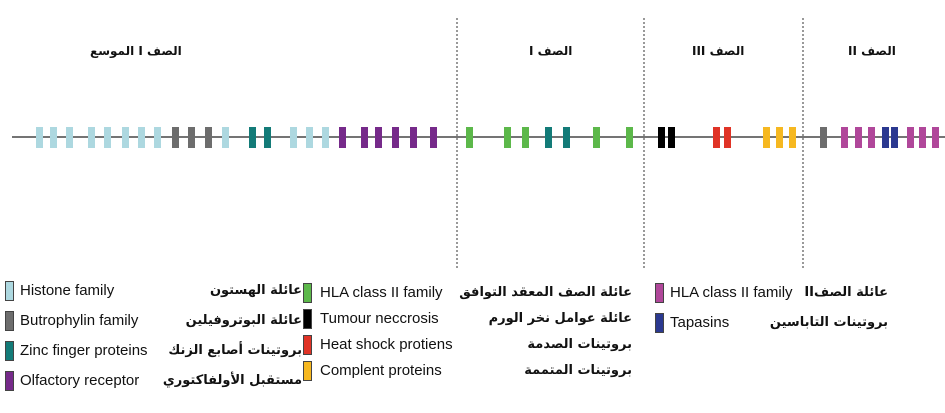  Describe the element at coordinates (307, 371) in the screenshot. I see `legend-swatch-complement` at that location.